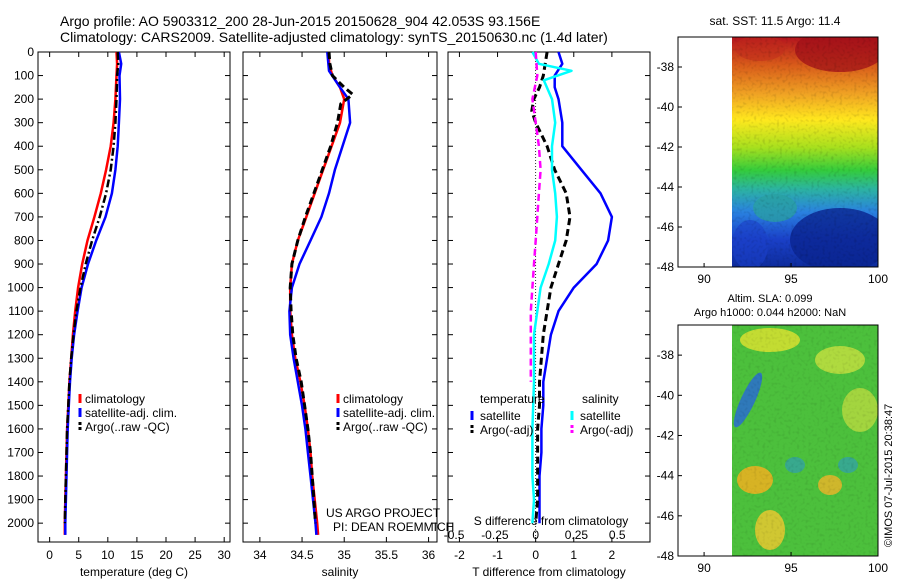 The height and width of the screenshot is (580, 900). What do you see at coordinates (195, 555) in the screenshot?
I see `x-tick-label: 25` at bounding box center [195, 555].